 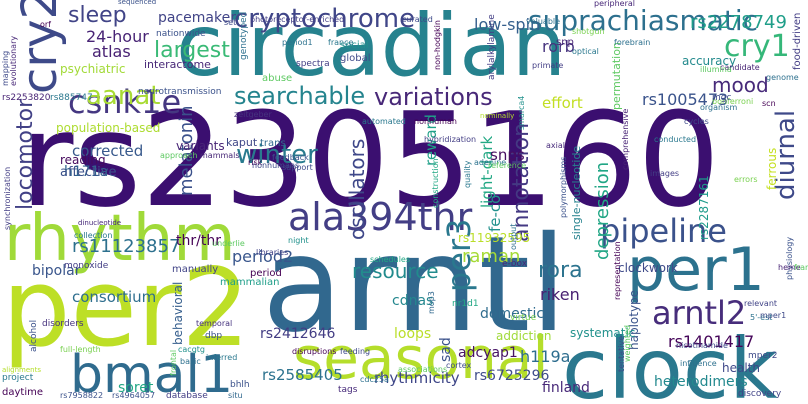 What do you see at coordinates (71, 98) in the screenshot?
I see `word: rs885747` at bounding box center [71, 98].